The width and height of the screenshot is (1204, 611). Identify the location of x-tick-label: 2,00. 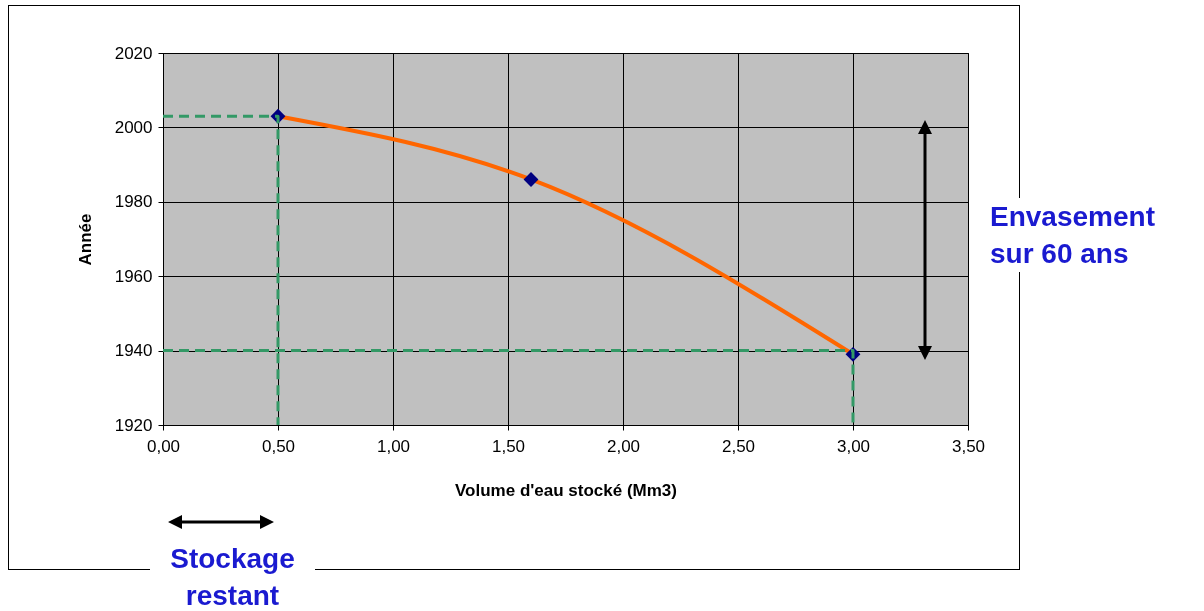
(623, 446).